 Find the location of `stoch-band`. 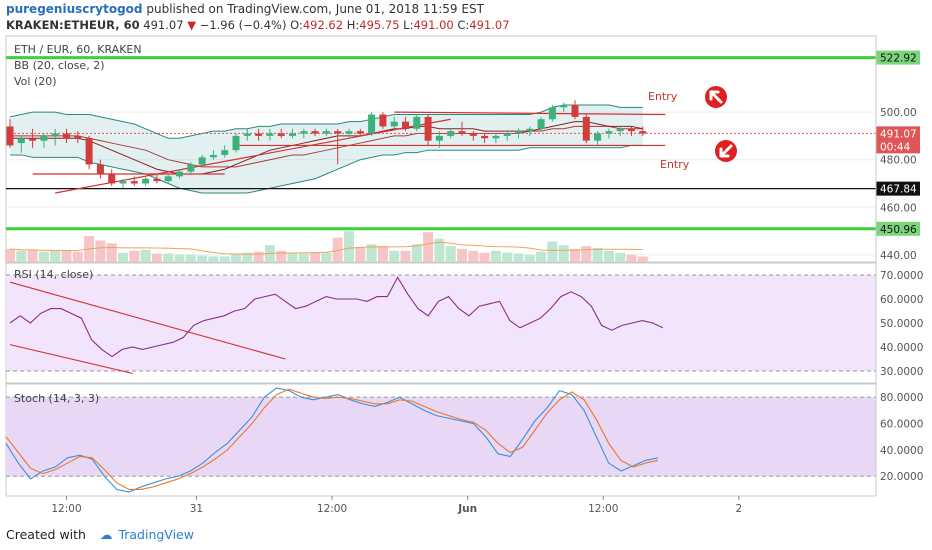

stoch-band is located at coordinates (441, 437).